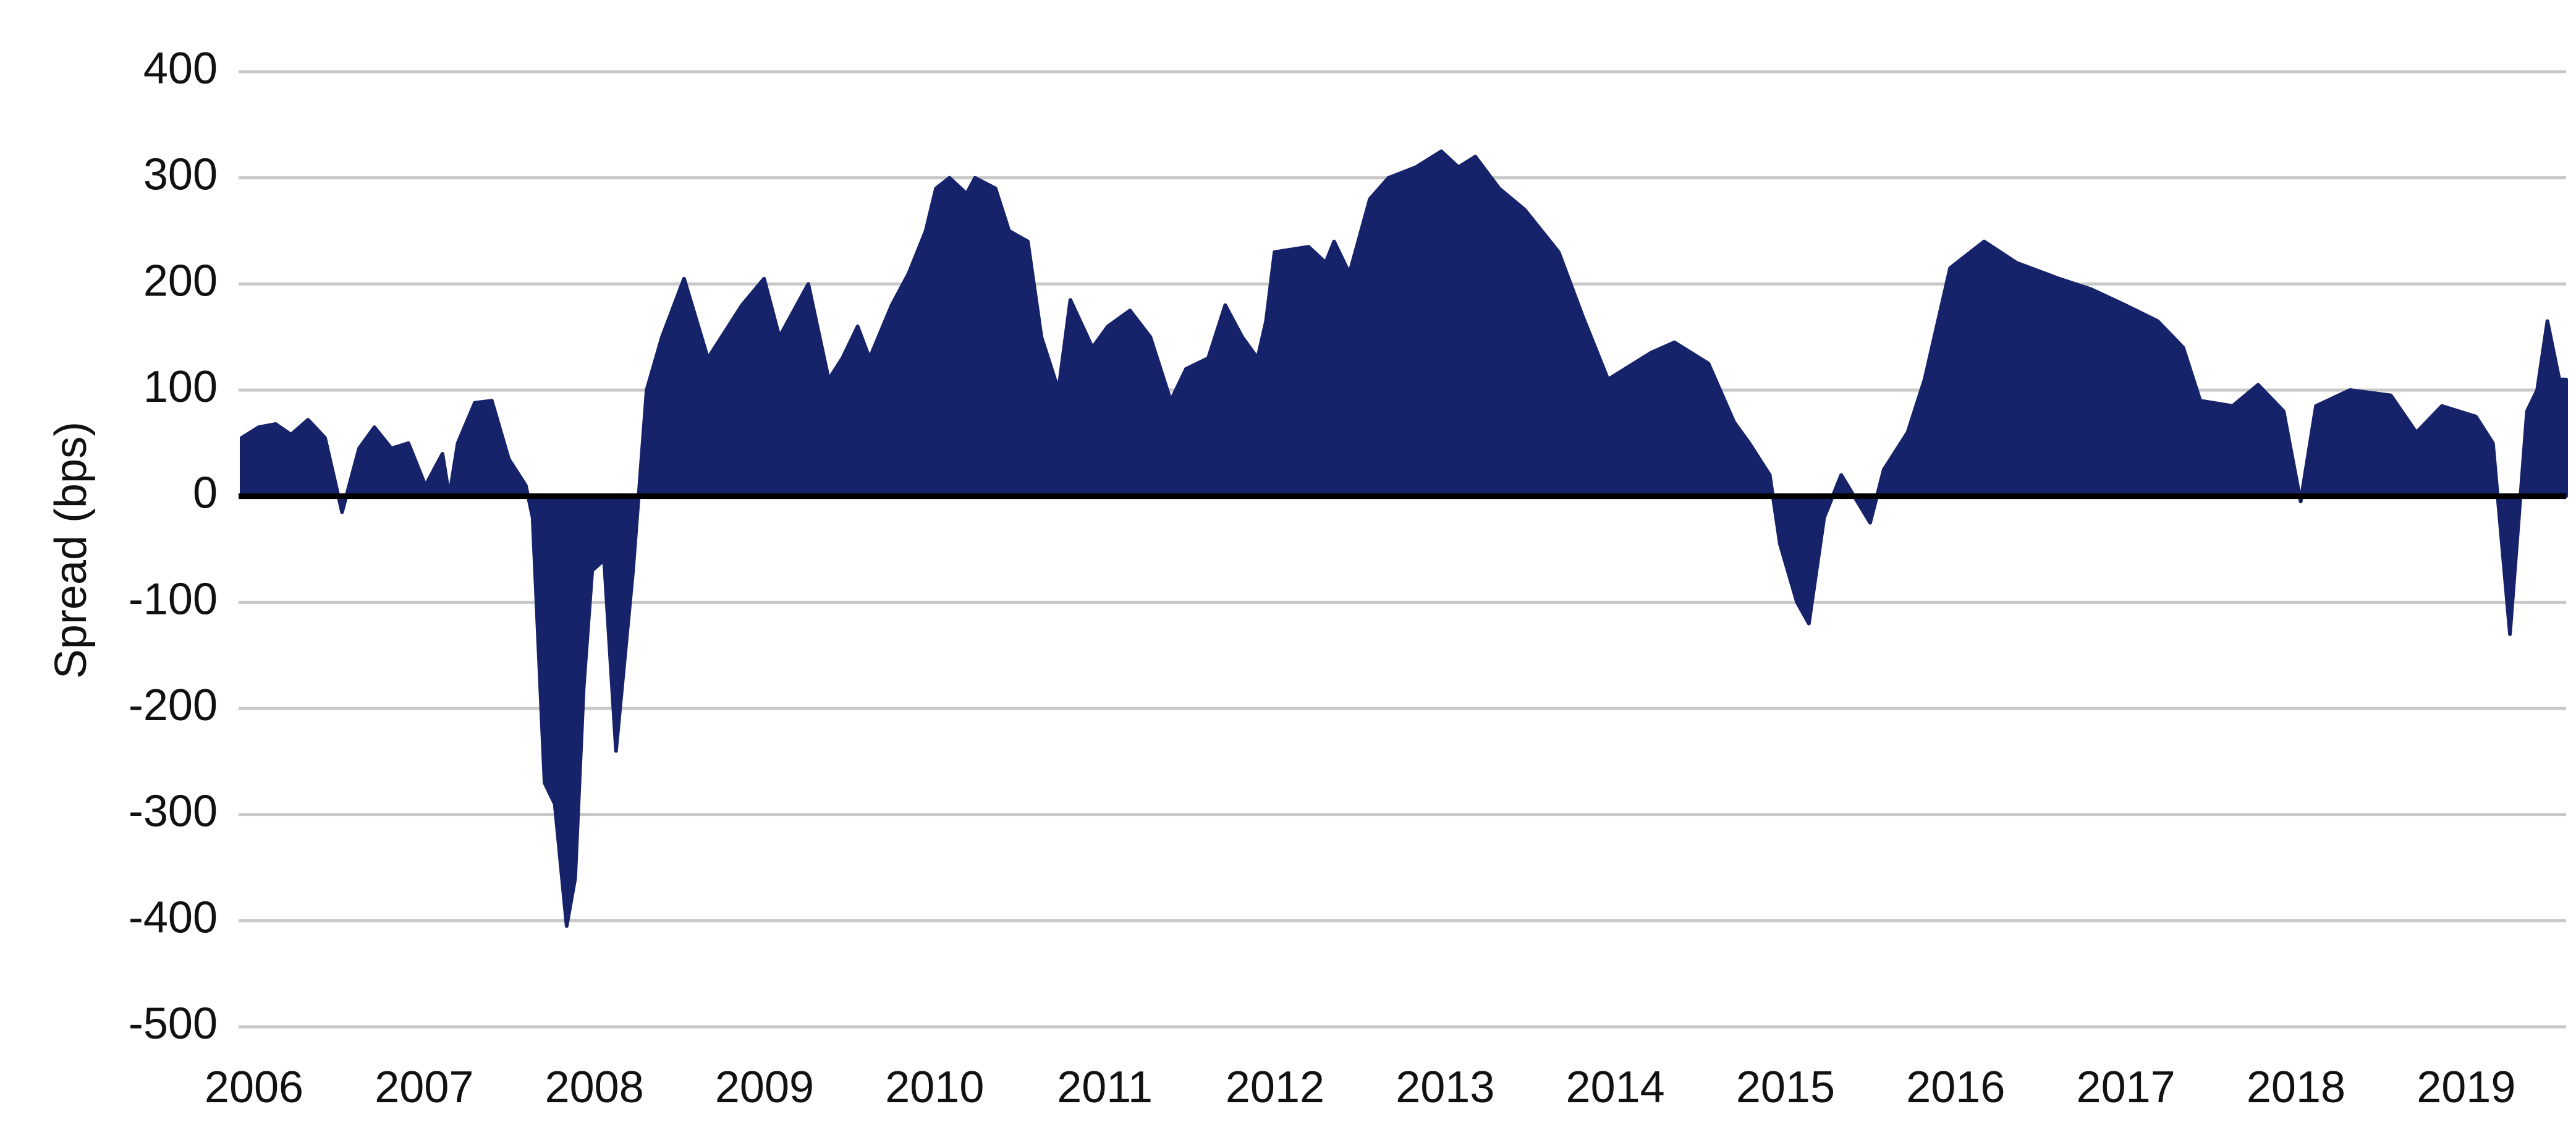 The width and height of the screenshot is (2576, 1135). What do you see at coordinates (180, 175) in the screenshot?
I see `y-tick-label: 300` at bounding box center [180, 175].